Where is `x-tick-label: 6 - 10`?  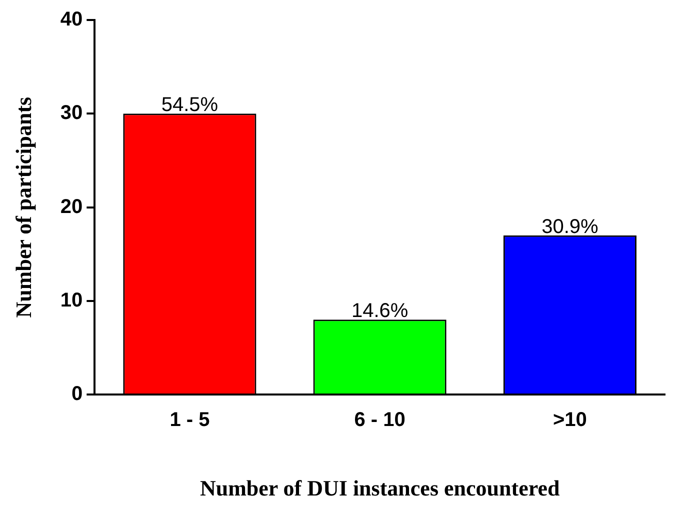
x-tick-label: 6 - 10 is located at coordinates (380, 420).